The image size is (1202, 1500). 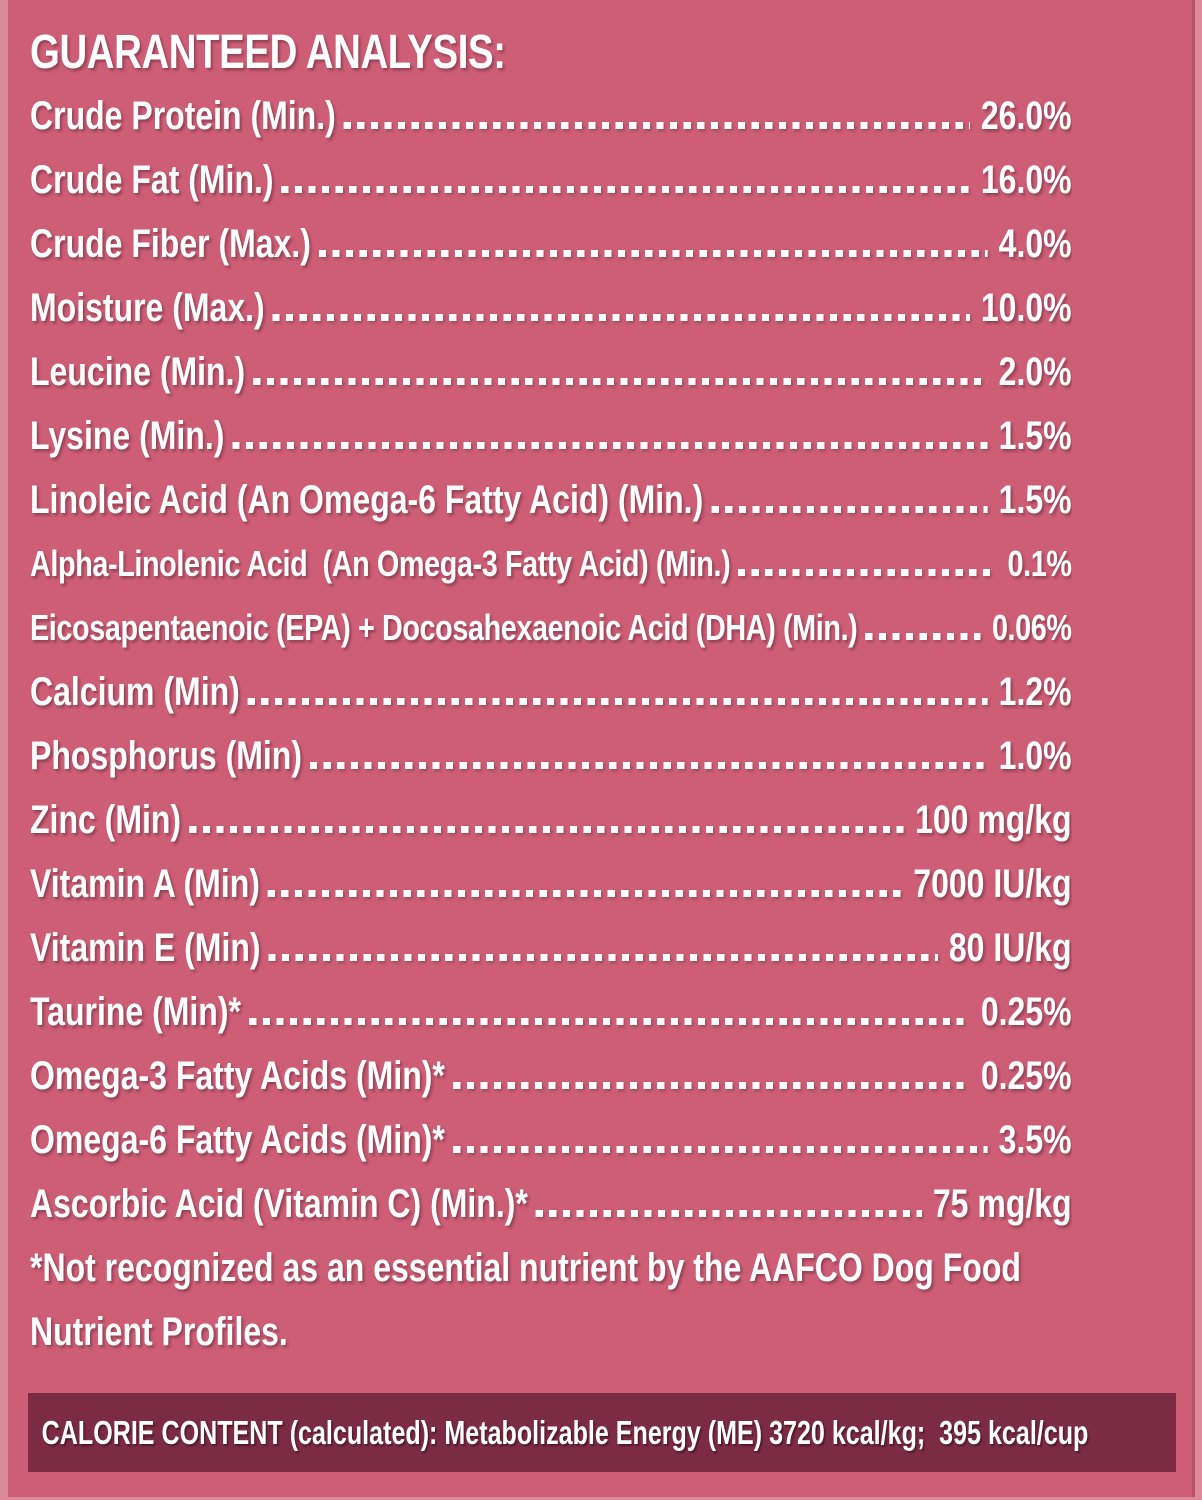 I want to click on nutrient-value: 75 mg/kg, so click(x=1002, y=1204).